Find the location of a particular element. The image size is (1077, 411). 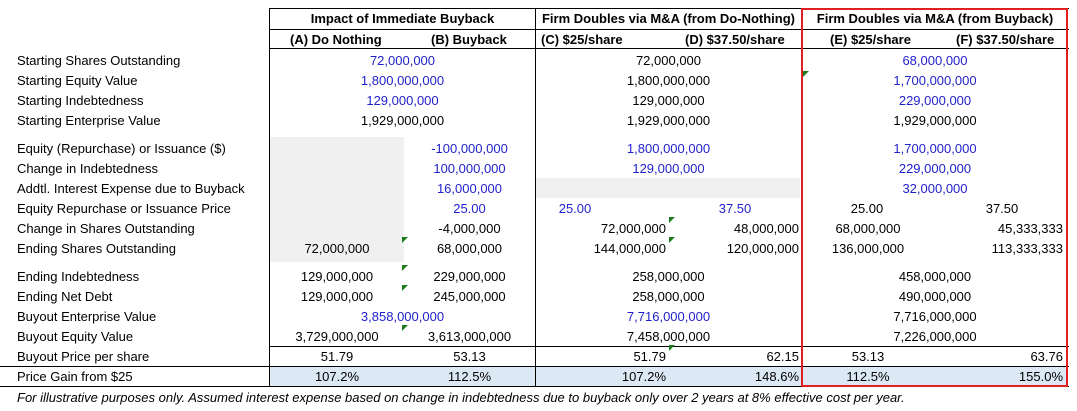

cell-start-shares-ef: 68,000,000 is located at coordinates (935, 60).